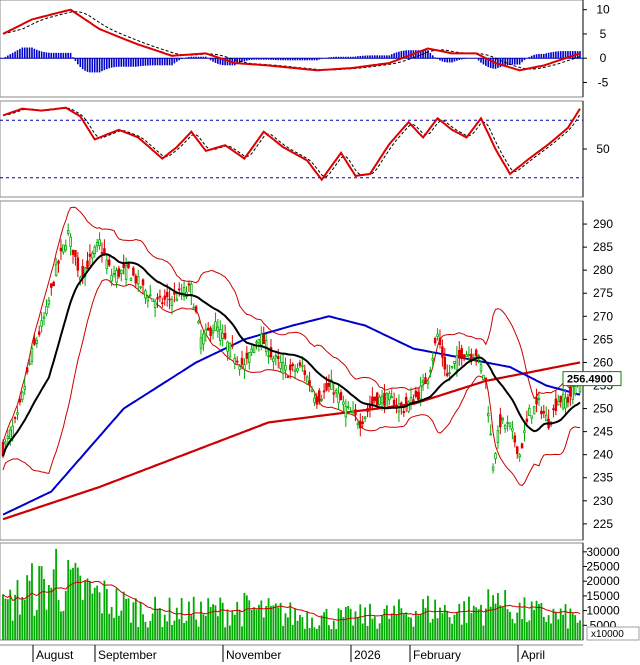 This screenshot has width=640, height=665. Describe the element at coordinates (603, 455) in the screenshot. I see `price-tick-label: 240` at that location.